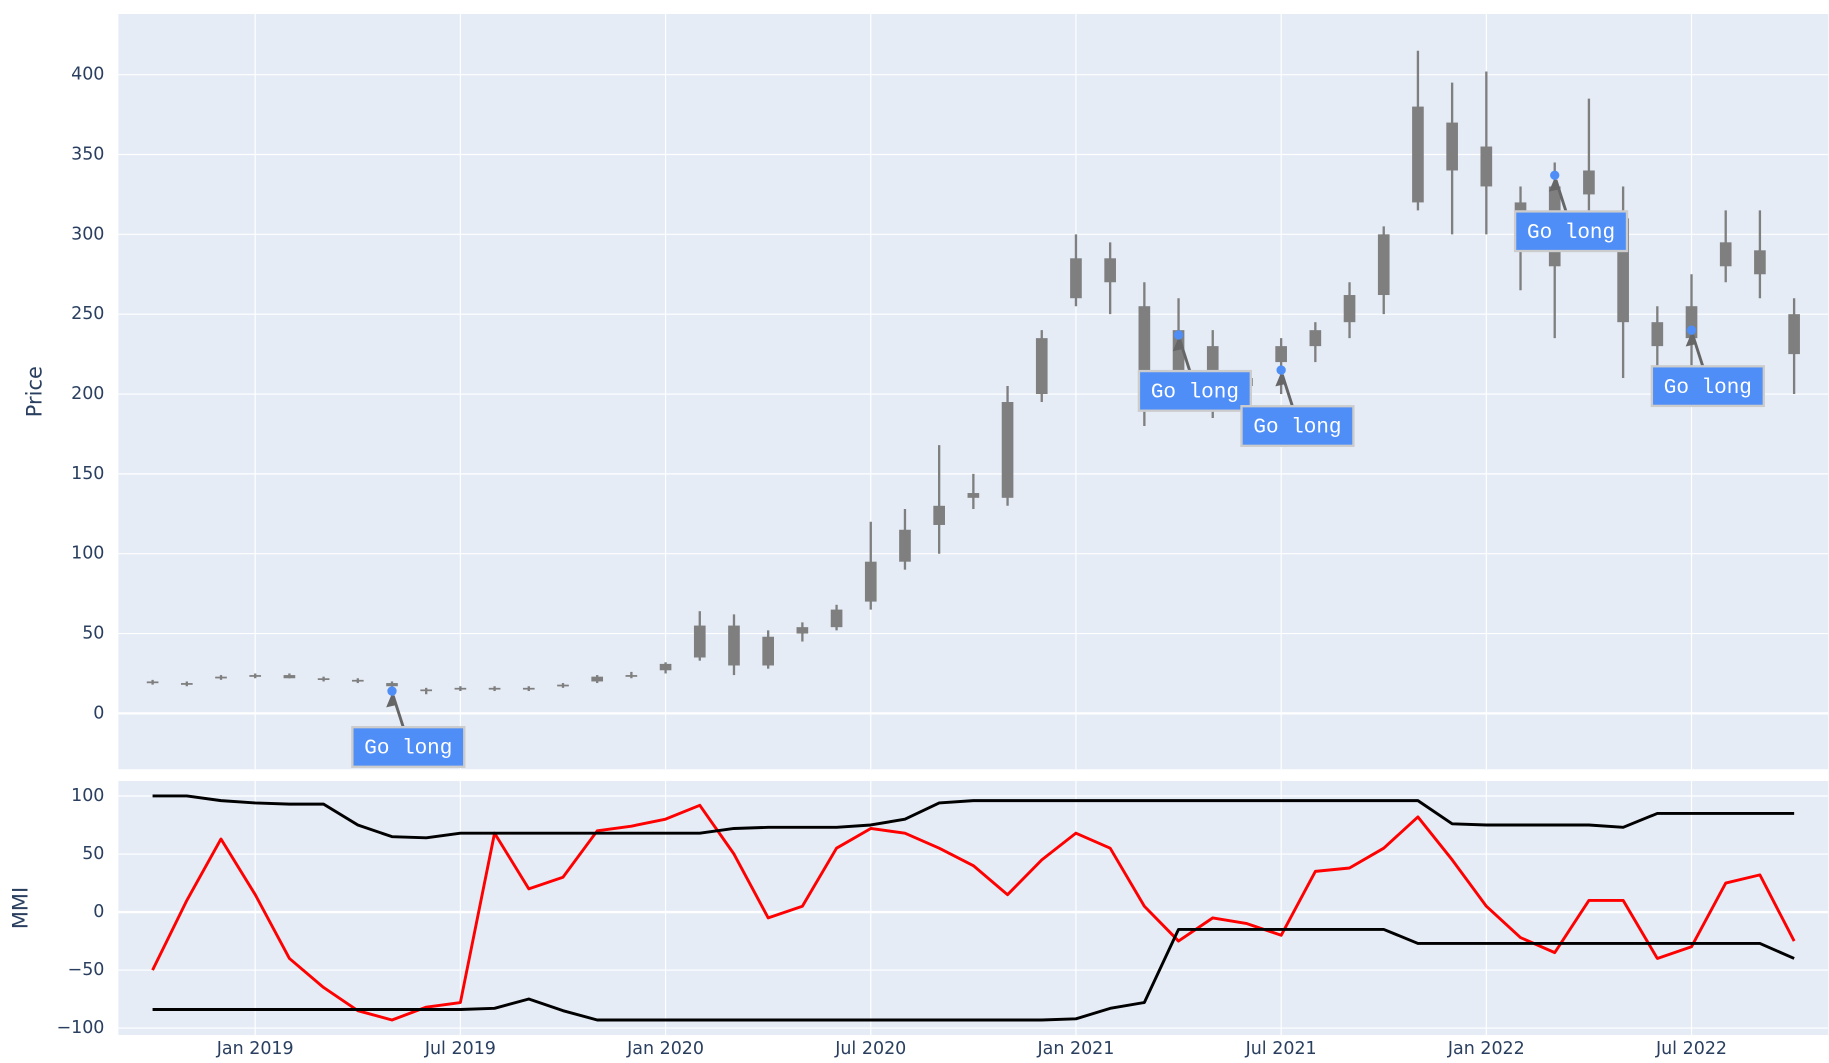  I want to click on y-tick-label: 150, so click(87, 474).